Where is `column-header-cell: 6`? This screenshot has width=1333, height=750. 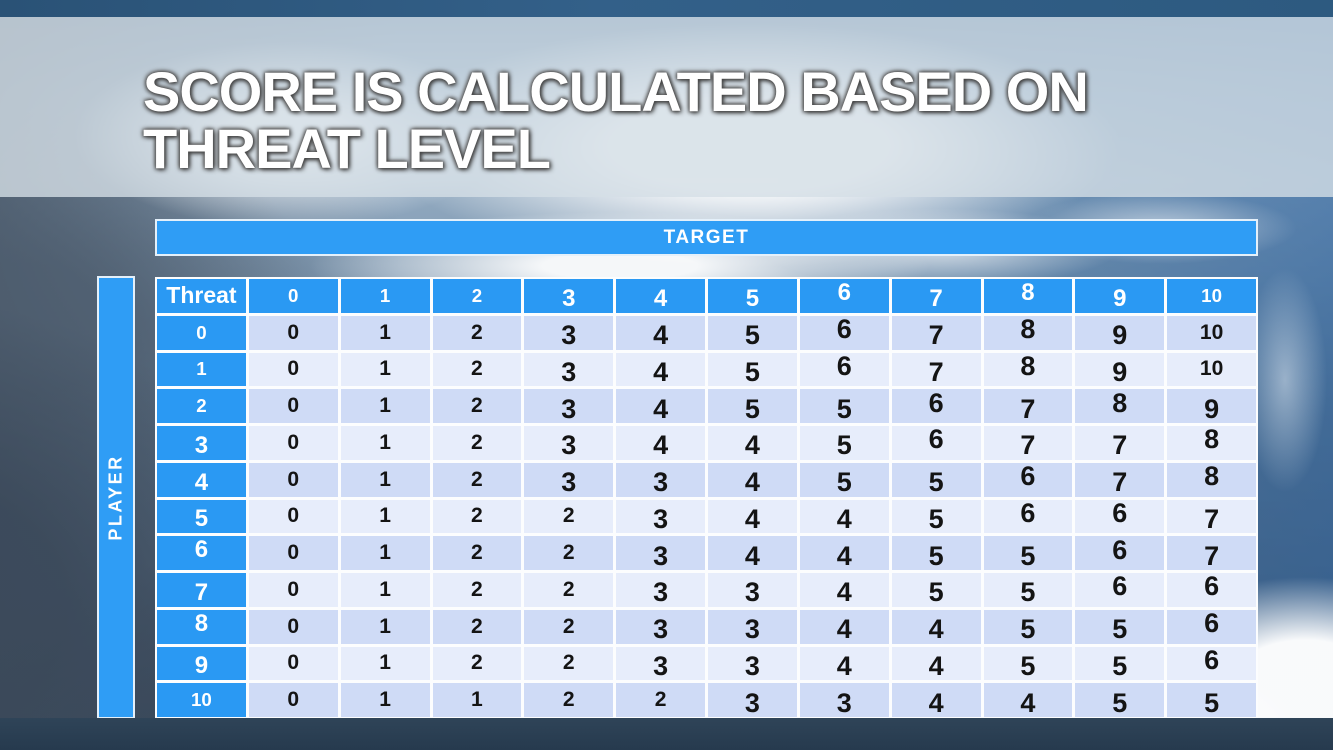 column-header-cell: 6 is located at coordinates (844, 296).